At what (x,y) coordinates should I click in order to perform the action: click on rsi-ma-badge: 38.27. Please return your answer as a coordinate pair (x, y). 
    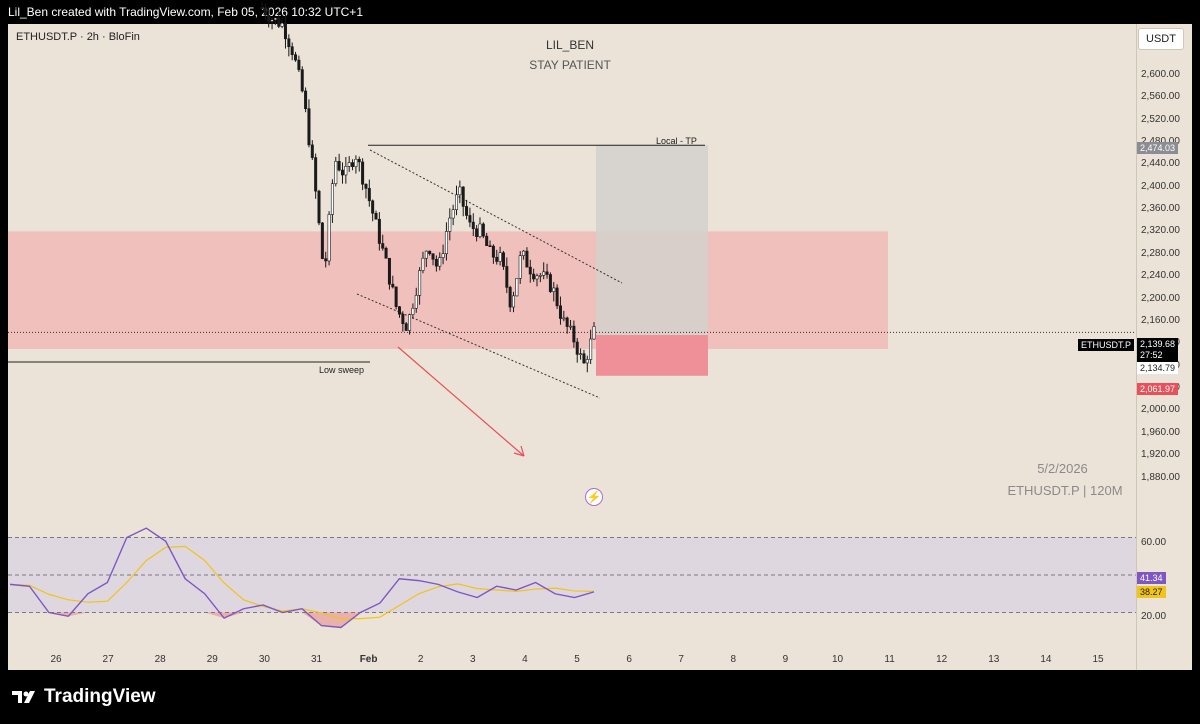
    Looking at the image, I should click on (1151, 592).